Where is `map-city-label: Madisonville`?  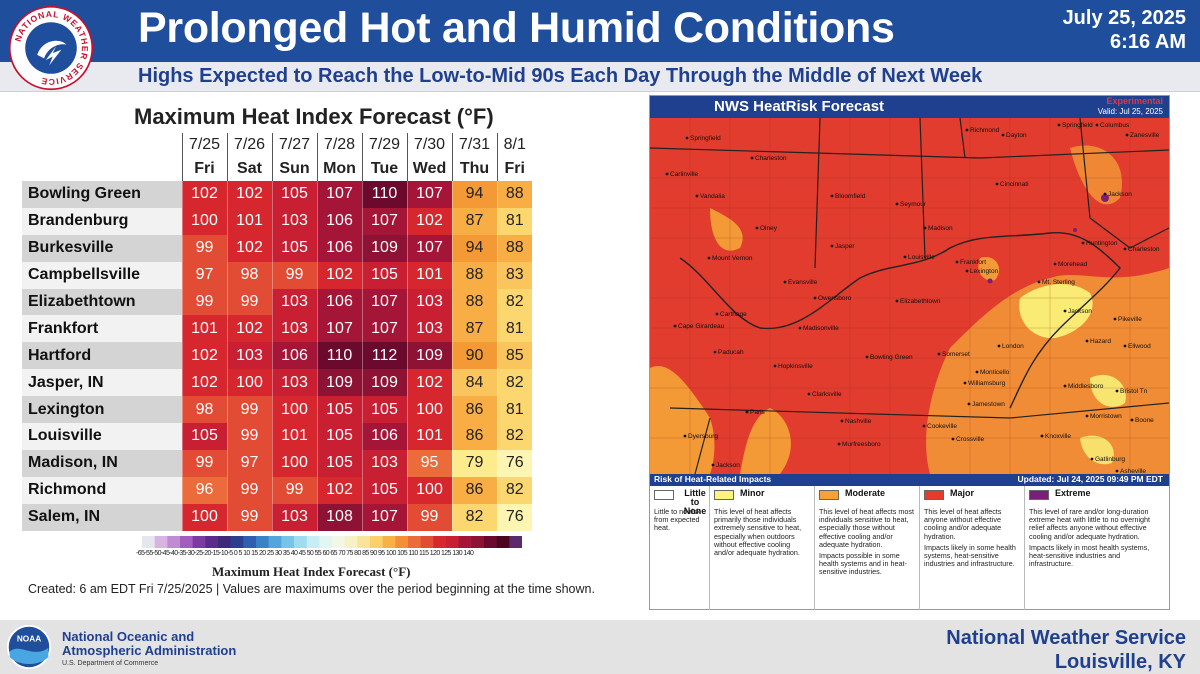
map-city-label: Madisonville is located at coordinates (821, 328).